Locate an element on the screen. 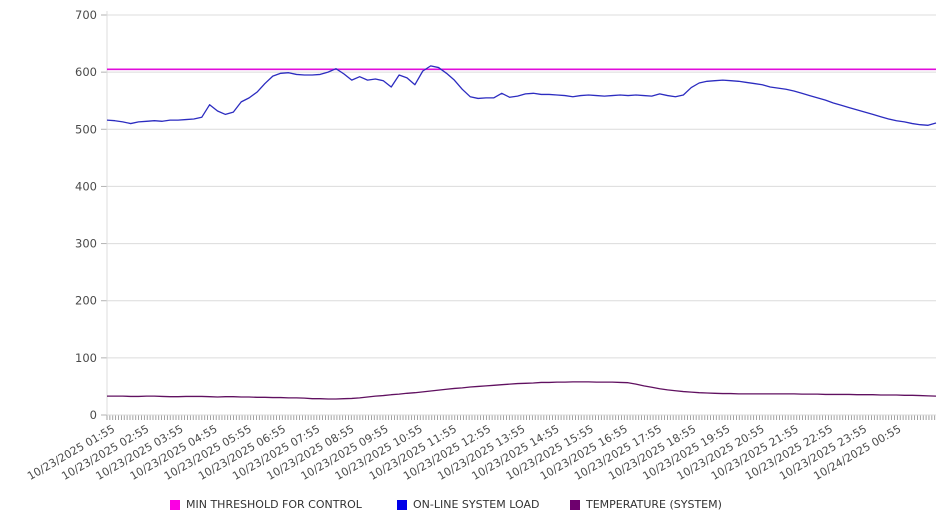  series-on-line-system-load is located at coordinates (521, 95).